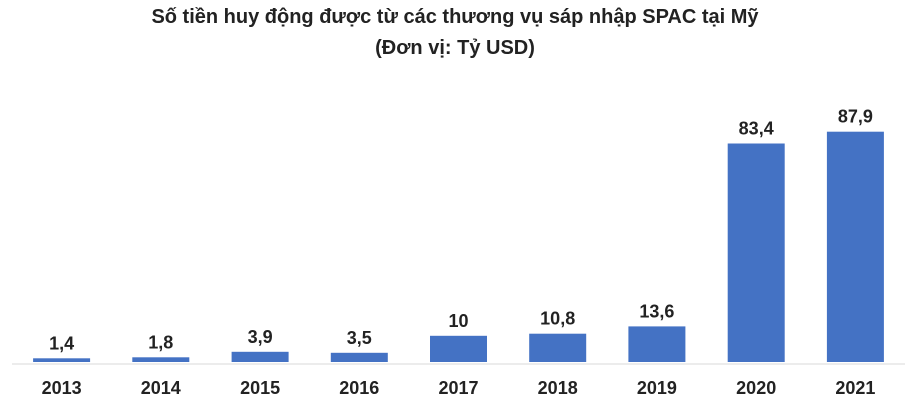 The image size is (910, 403). I want to click on chart-subtitle: (Đơn vị: Tỷ USD), so click(455, 48).